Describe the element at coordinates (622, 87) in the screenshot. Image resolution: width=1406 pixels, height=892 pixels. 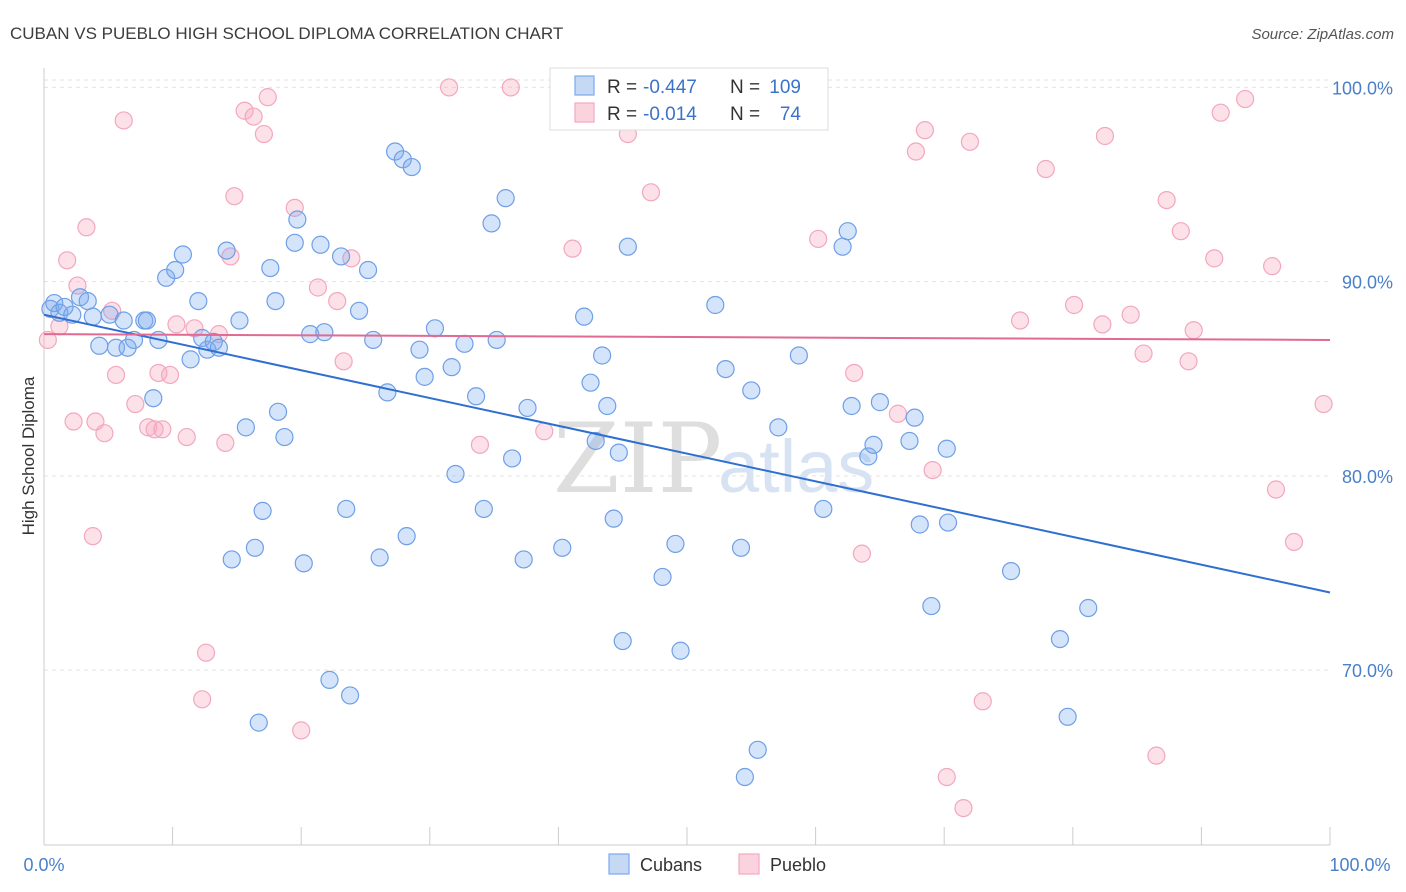
I see `cubans-r-label: R =` at that location.